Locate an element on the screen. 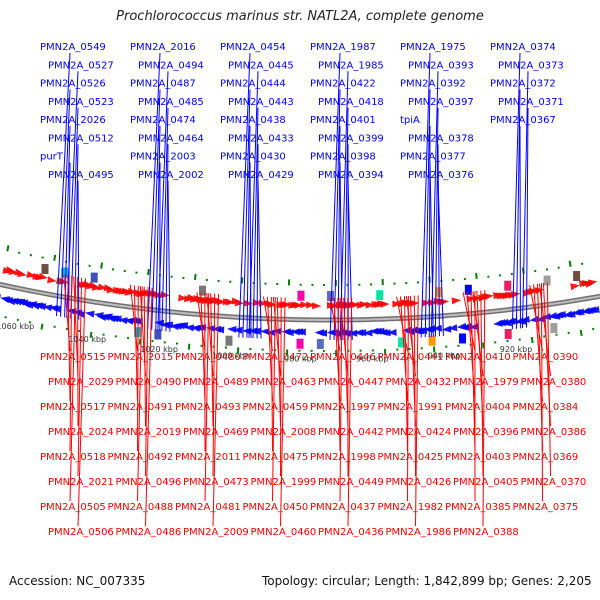 The height and width of the screenshot is (600, 600). gene-label-reverse: PMN2A_0446 is located at coordinates (343, 357).